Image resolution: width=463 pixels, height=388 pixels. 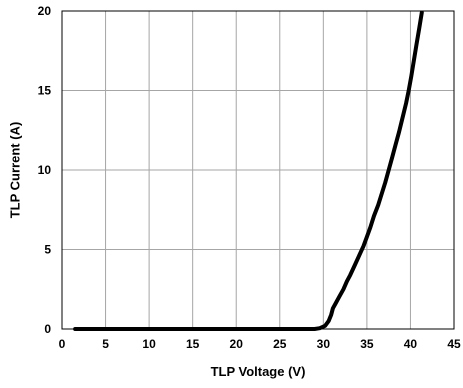 What do you see at coordinates (367, 344) in the screenshot?
I see `x-tick-label: 35` at bounding box center [367, 344].